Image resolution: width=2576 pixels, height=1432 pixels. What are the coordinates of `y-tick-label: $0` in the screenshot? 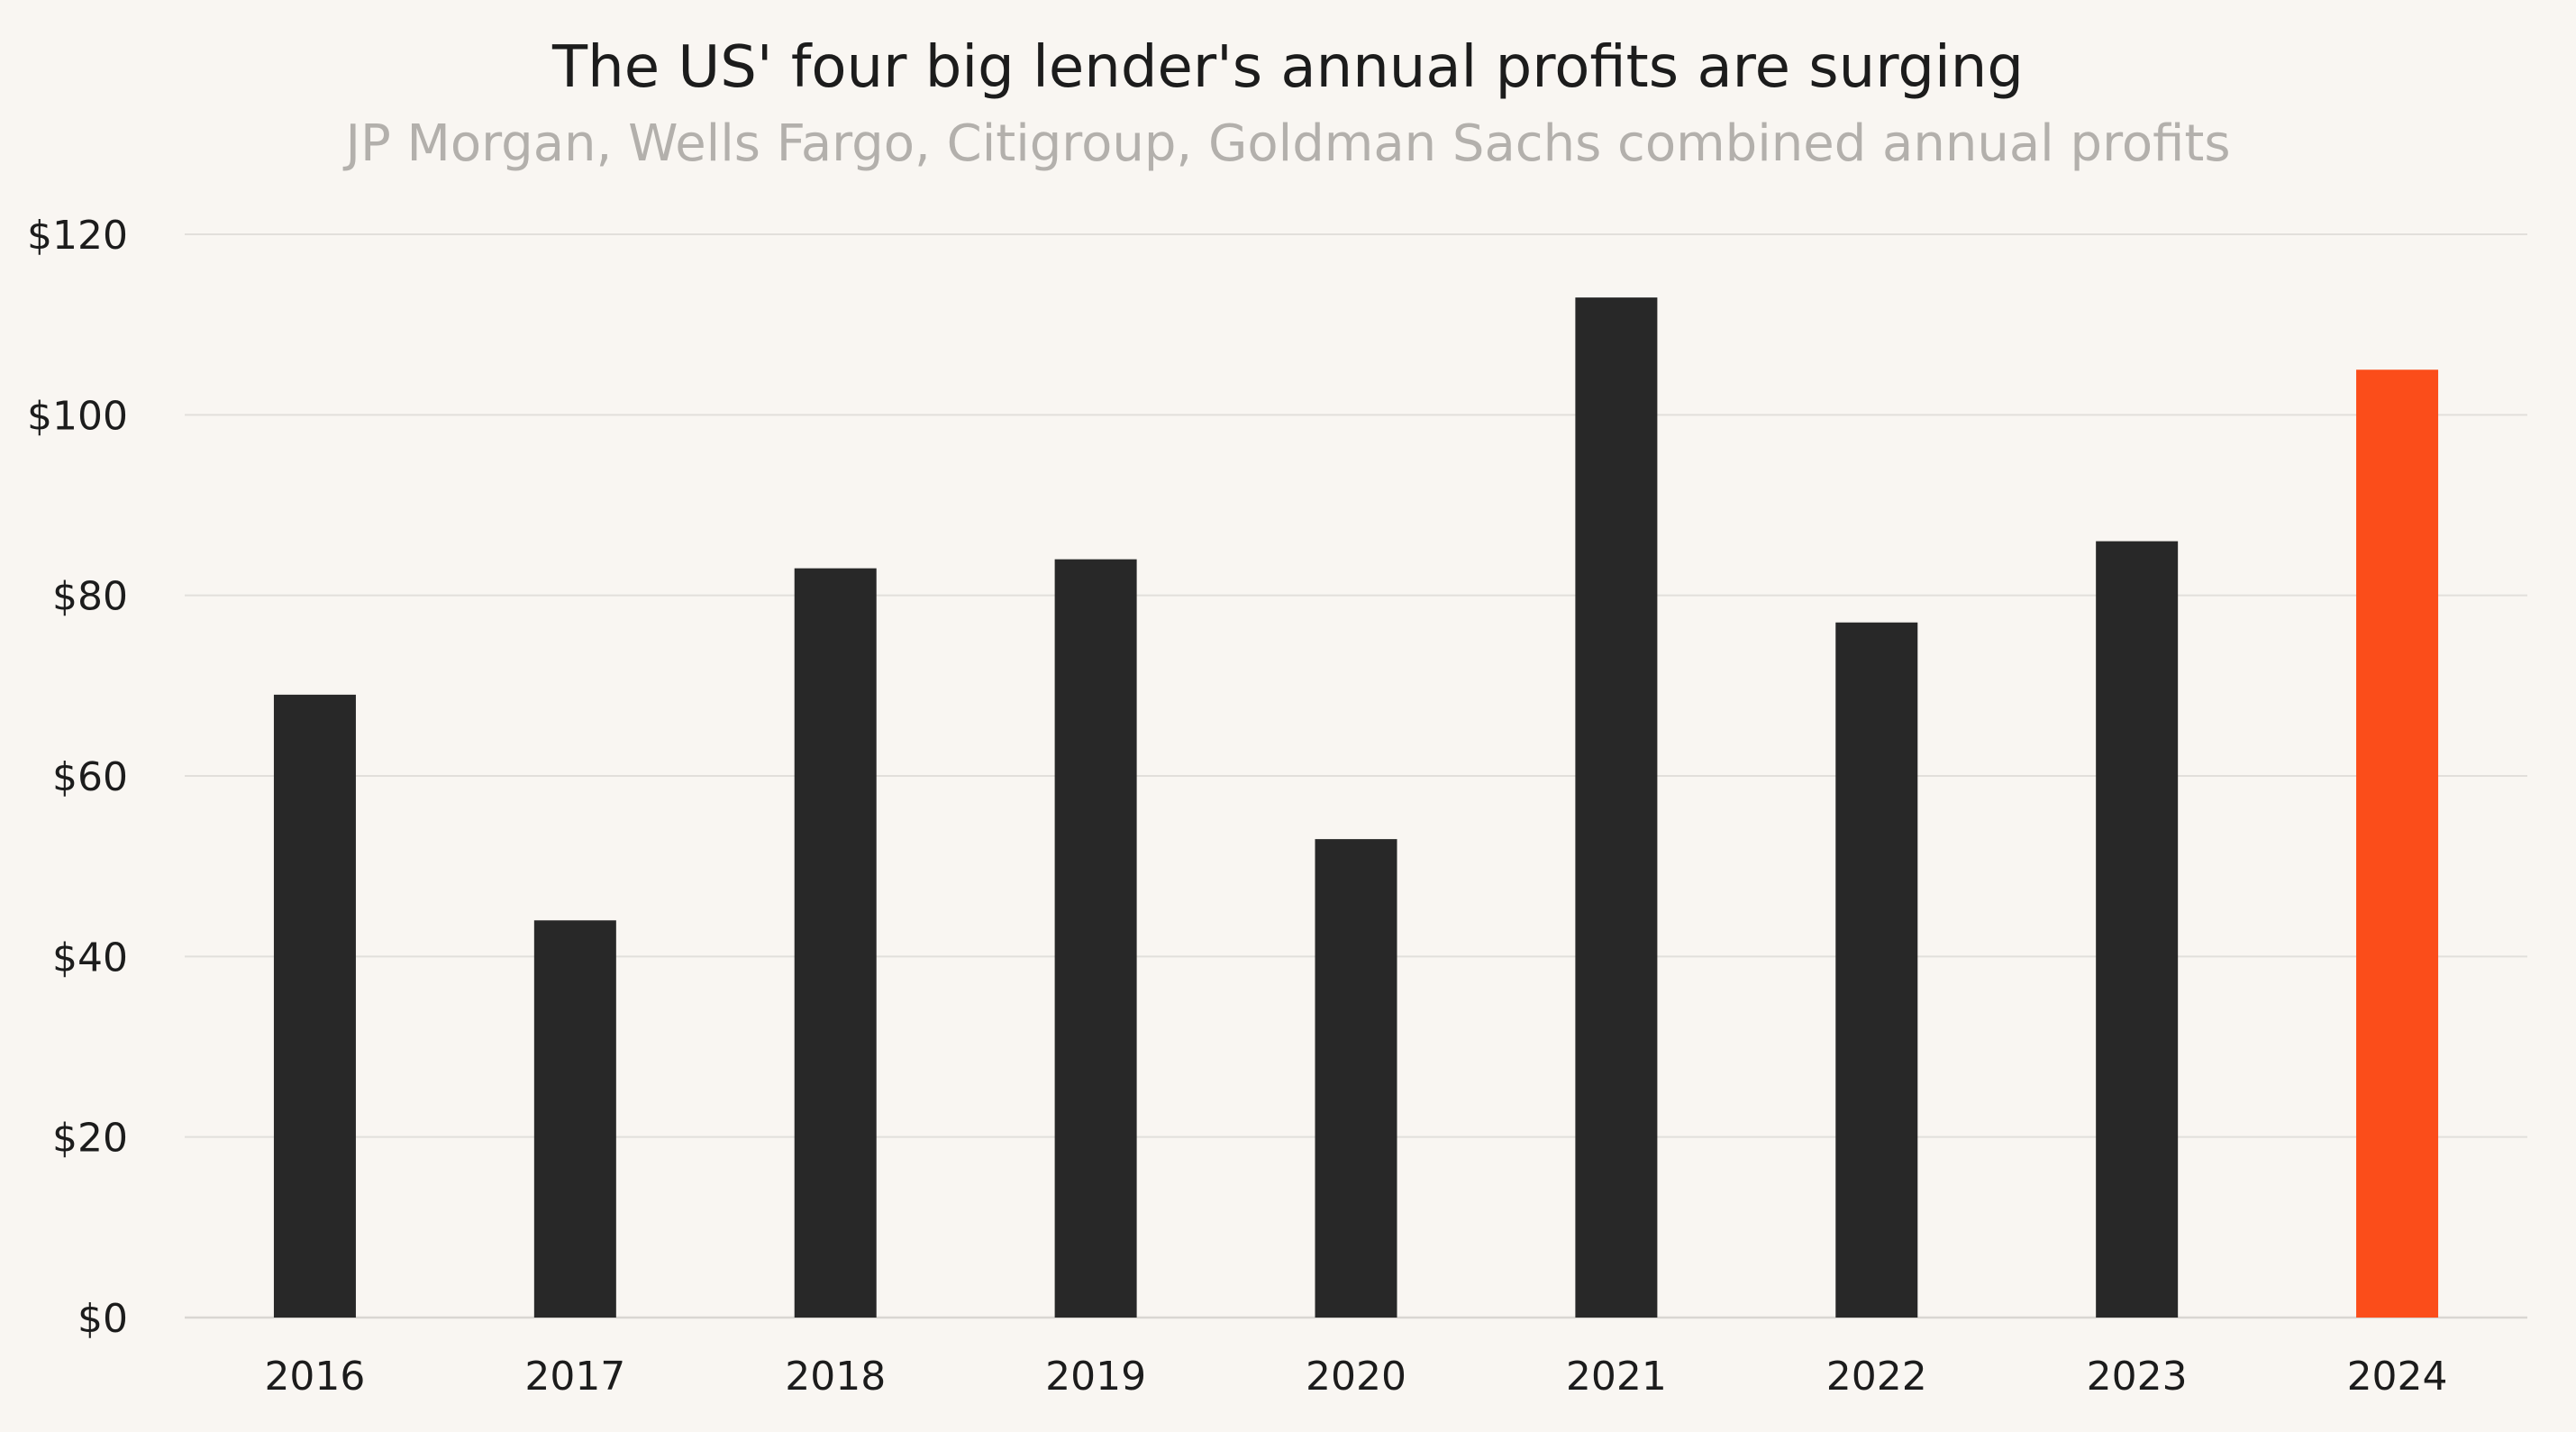 It's located at (102, 1319).